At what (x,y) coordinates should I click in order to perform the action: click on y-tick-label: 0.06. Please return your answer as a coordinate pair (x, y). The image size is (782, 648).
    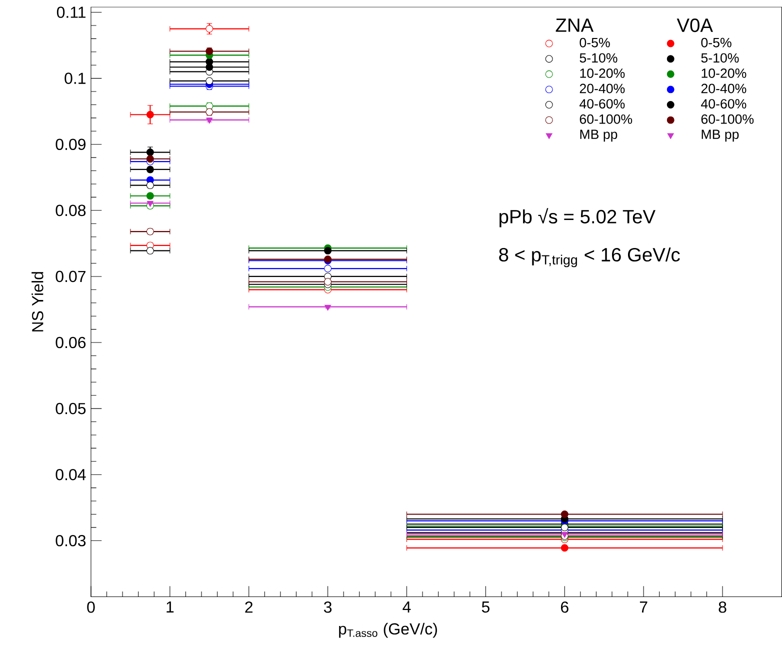
    Looking at the image, I should click on (71, 342).